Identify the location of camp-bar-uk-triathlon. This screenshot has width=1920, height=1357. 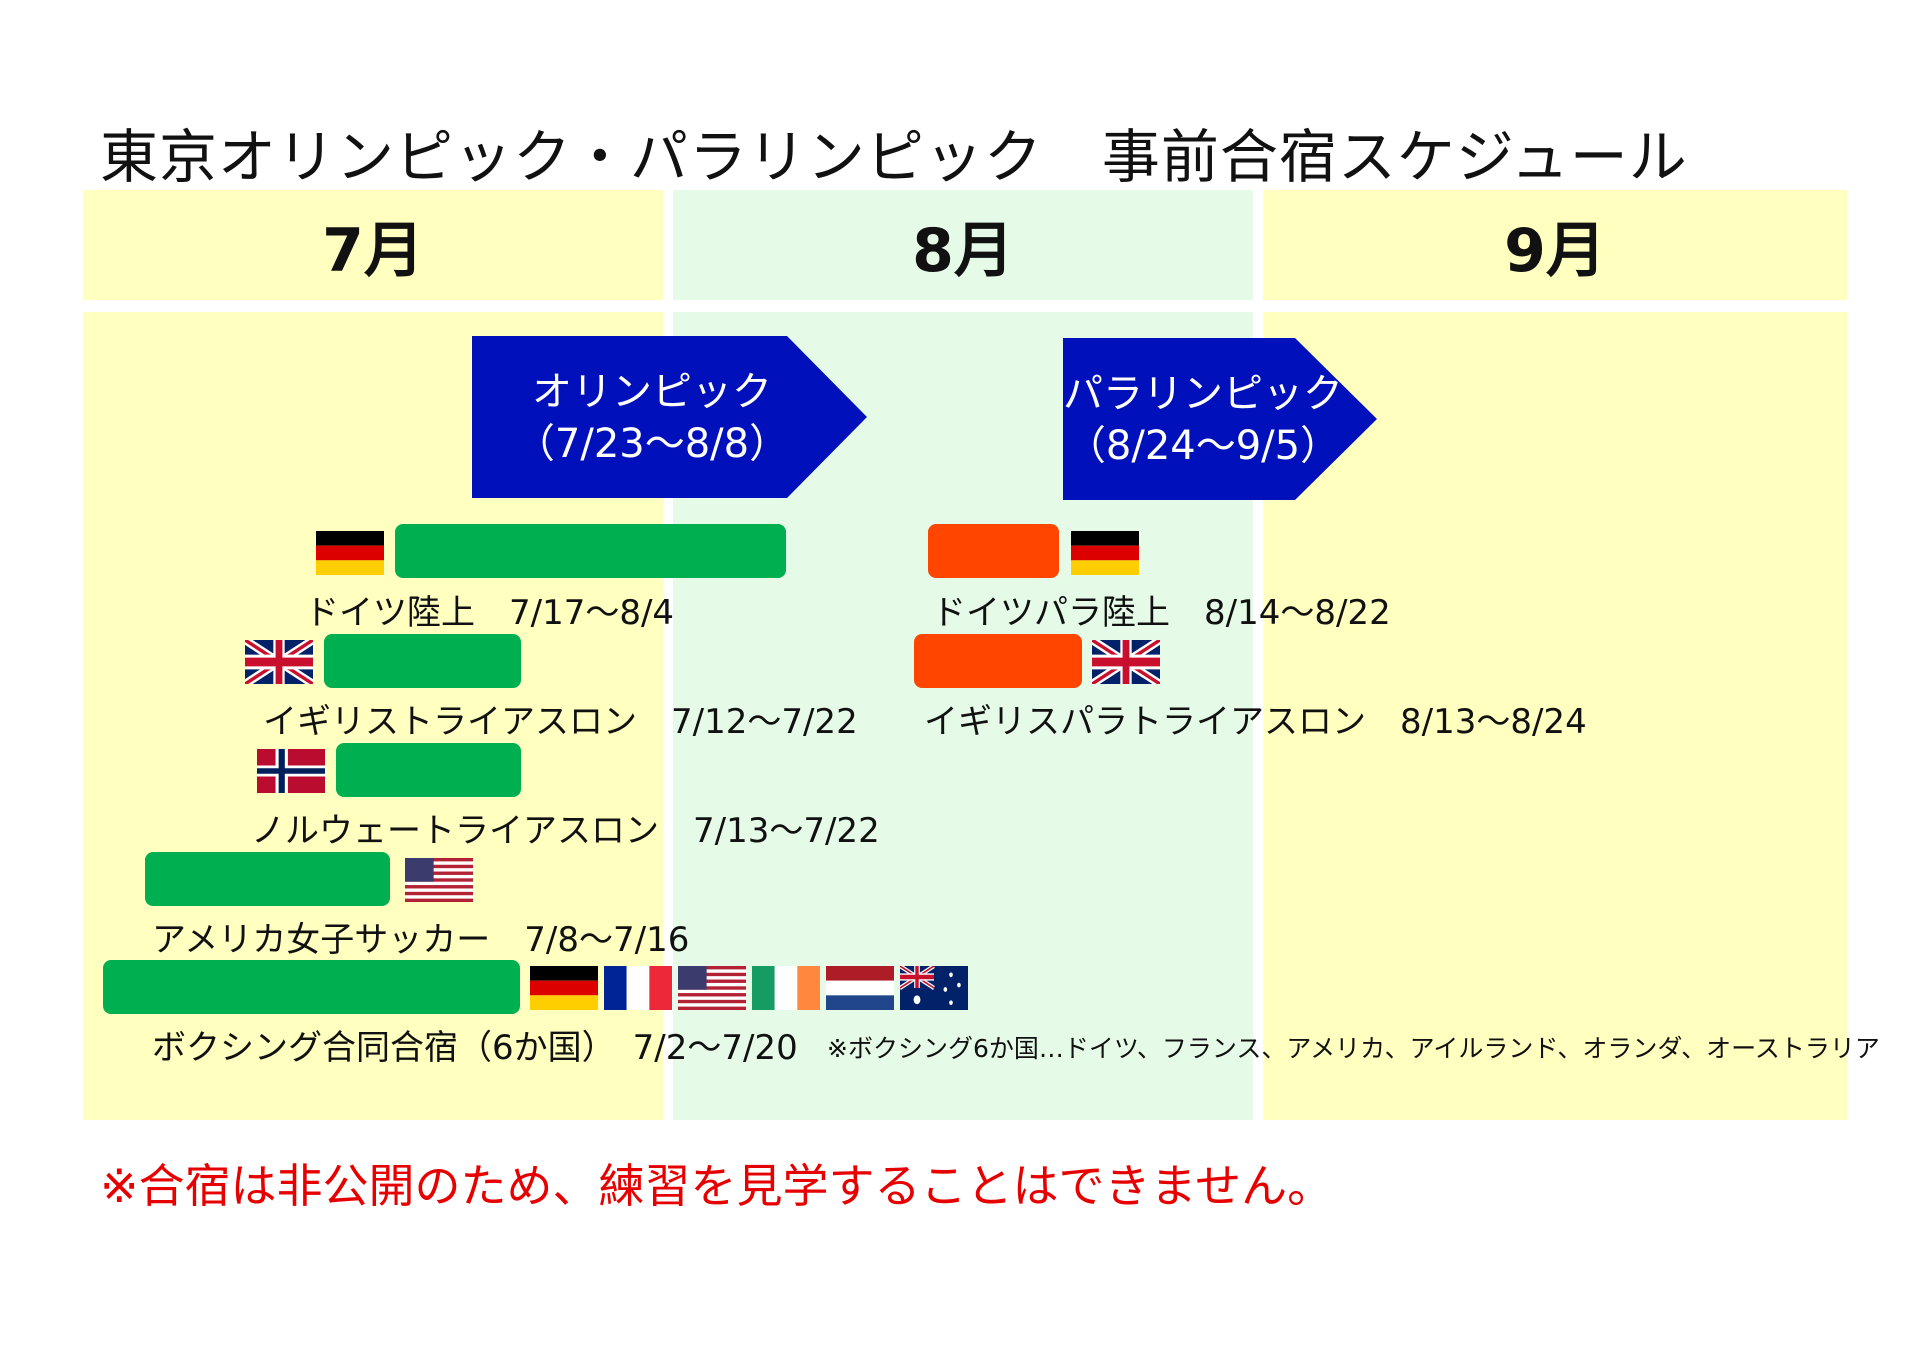
(422, 661).